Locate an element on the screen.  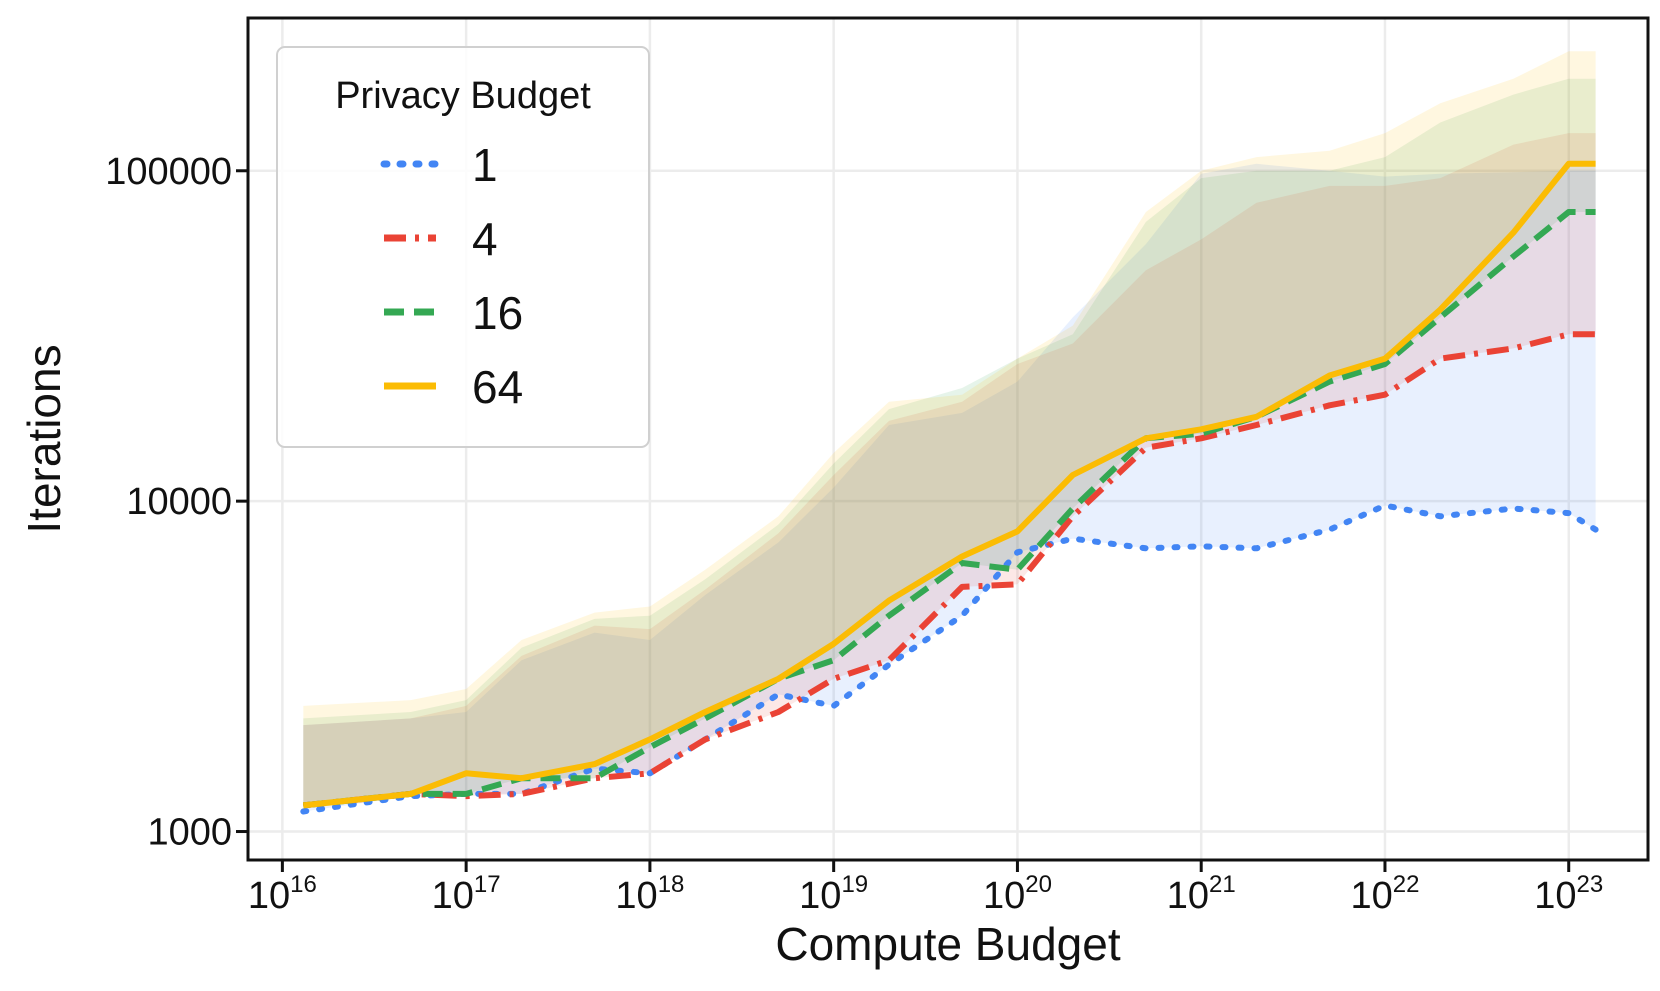
x-tick-label-18: 1018 is located at coordinates (649, 894).